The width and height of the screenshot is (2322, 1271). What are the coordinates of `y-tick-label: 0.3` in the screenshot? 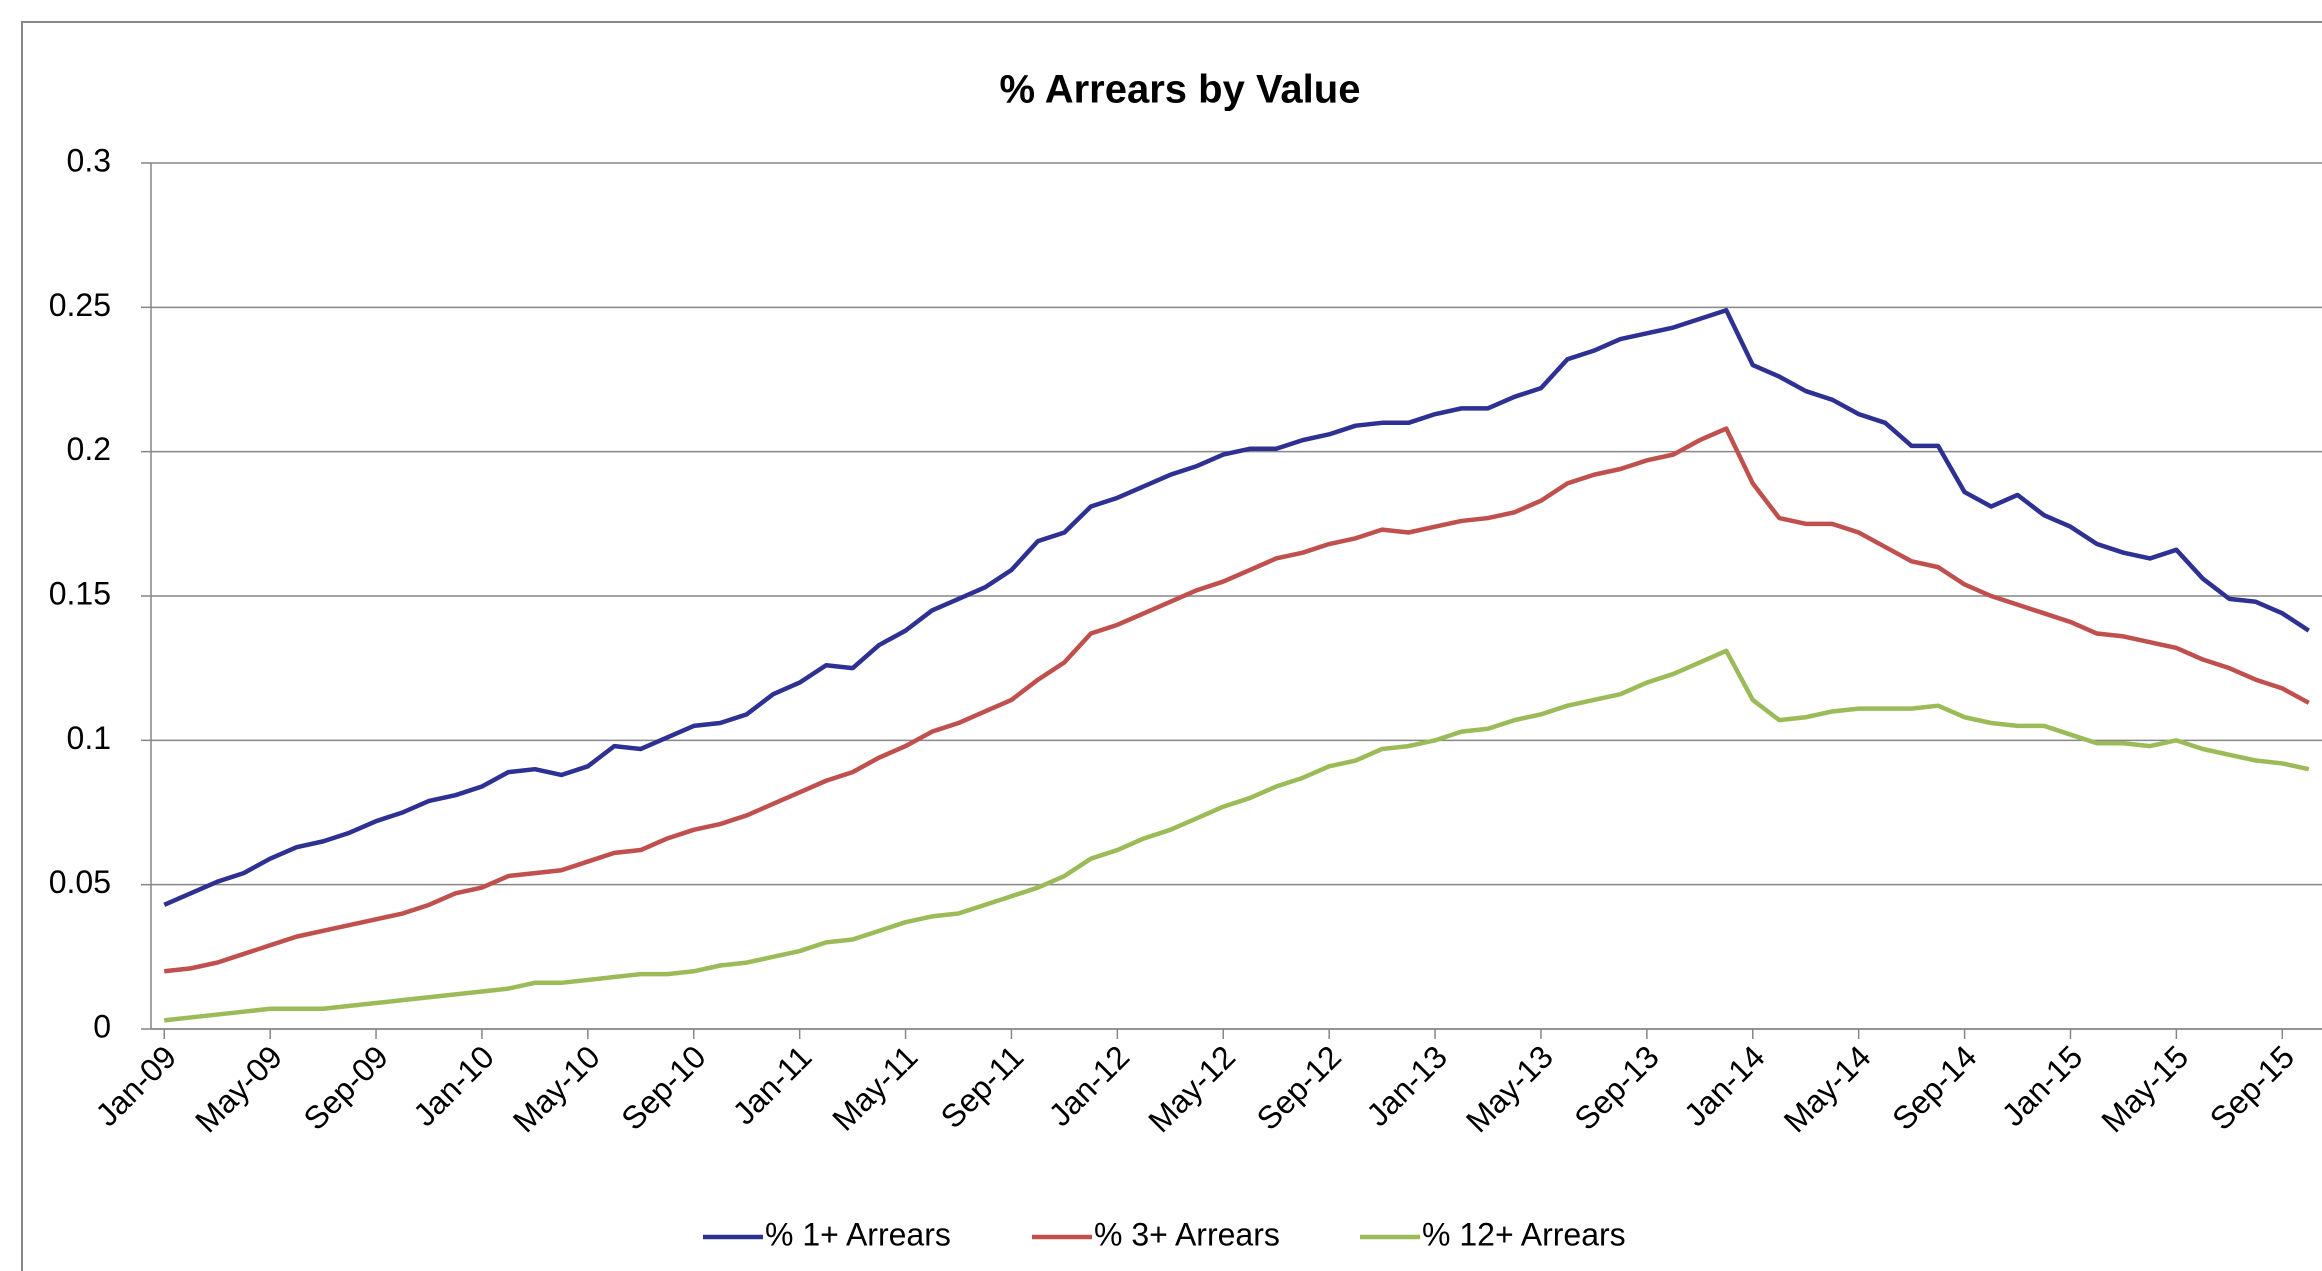 It's located at (89, 160).